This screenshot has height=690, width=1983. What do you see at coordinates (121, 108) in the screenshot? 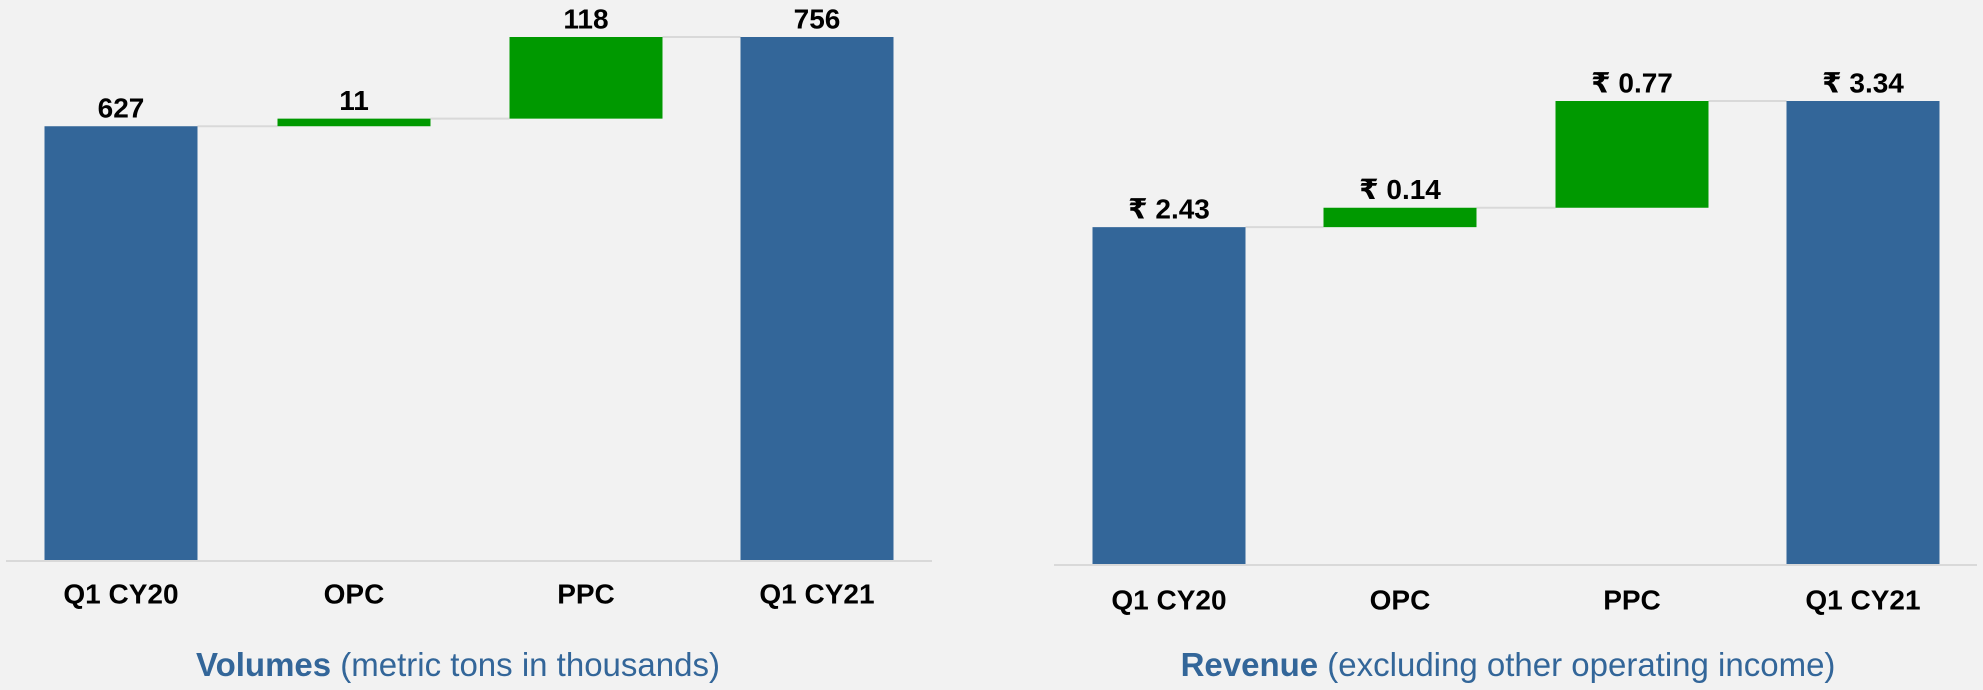
I see `data-label: 627` at bounding box center [121, 108].